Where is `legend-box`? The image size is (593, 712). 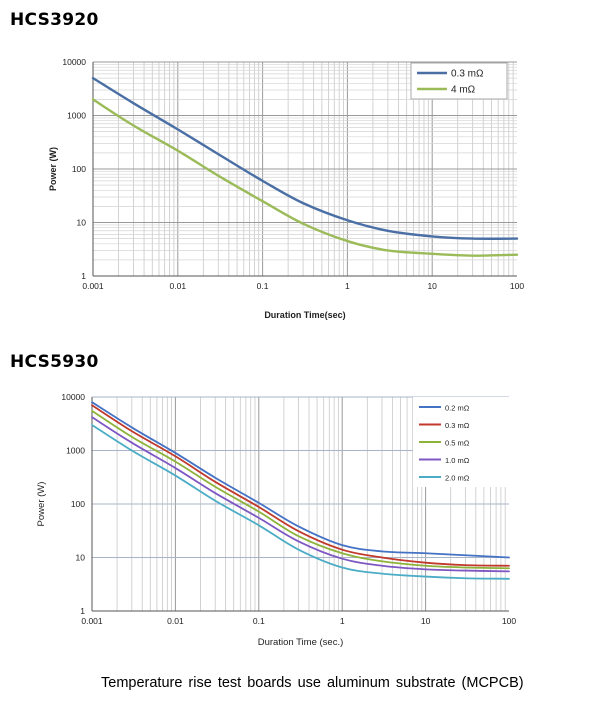 legend-box is located at coordinates (459, 81).